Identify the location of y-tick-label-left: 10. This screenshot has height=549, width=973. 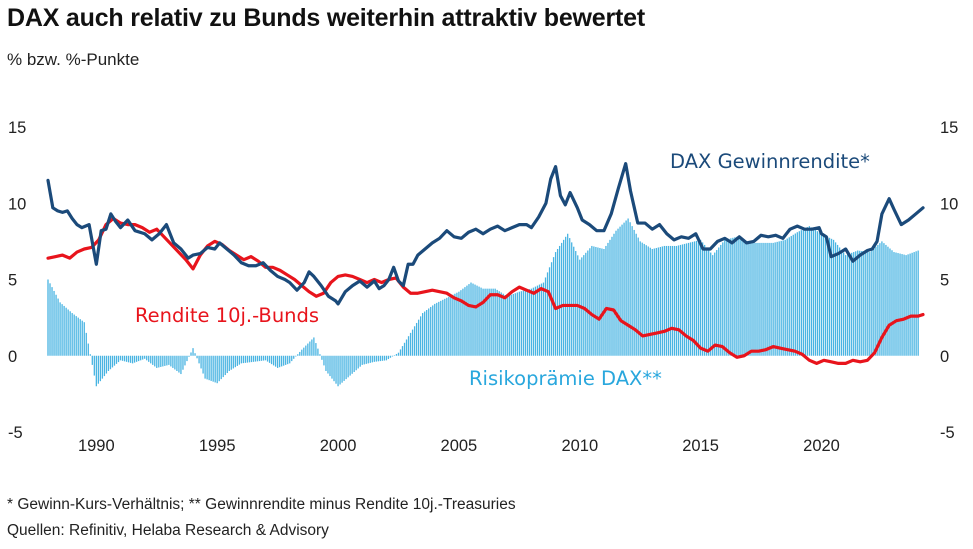
(17, 204).